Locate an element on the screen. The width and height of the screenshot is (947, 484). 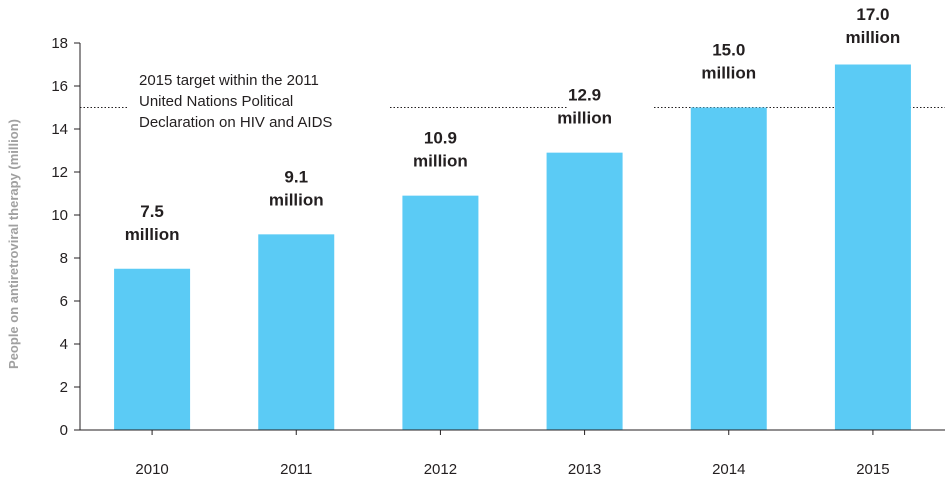
data-label-2011: million is located at coordinates (296, 199).